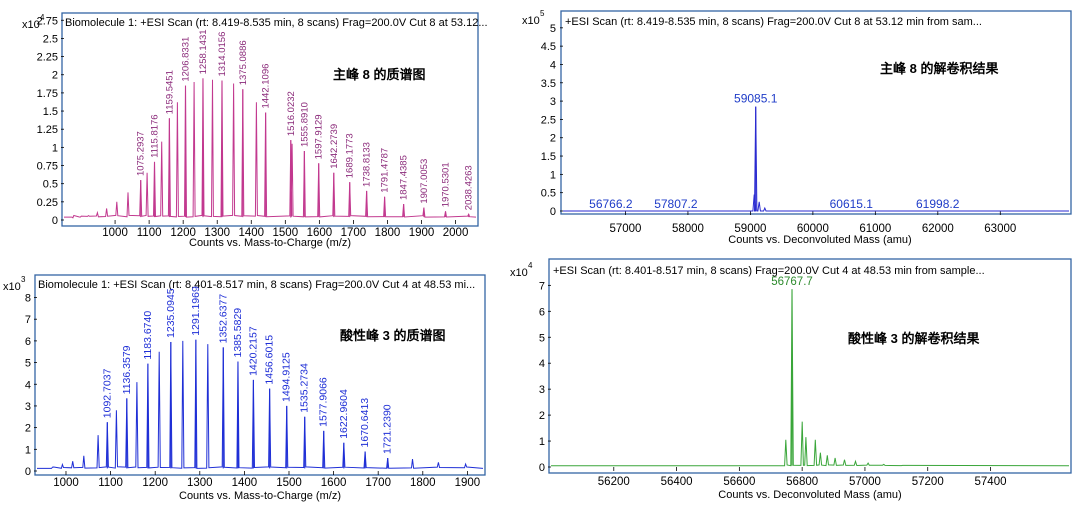 This screenshot has height=507, width=1080. I want to click on peak-label: 1385.5829, so click(238, 333).